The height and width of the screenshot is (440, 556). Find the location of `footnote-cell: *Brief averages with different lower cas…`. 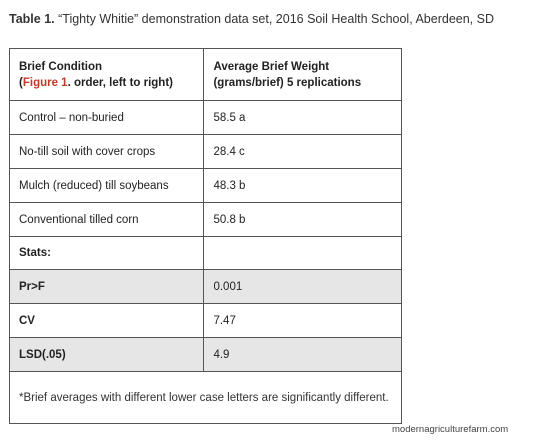

footnote-cell: *Brief averages with different lower cas… is located at coordinates (205, 397).